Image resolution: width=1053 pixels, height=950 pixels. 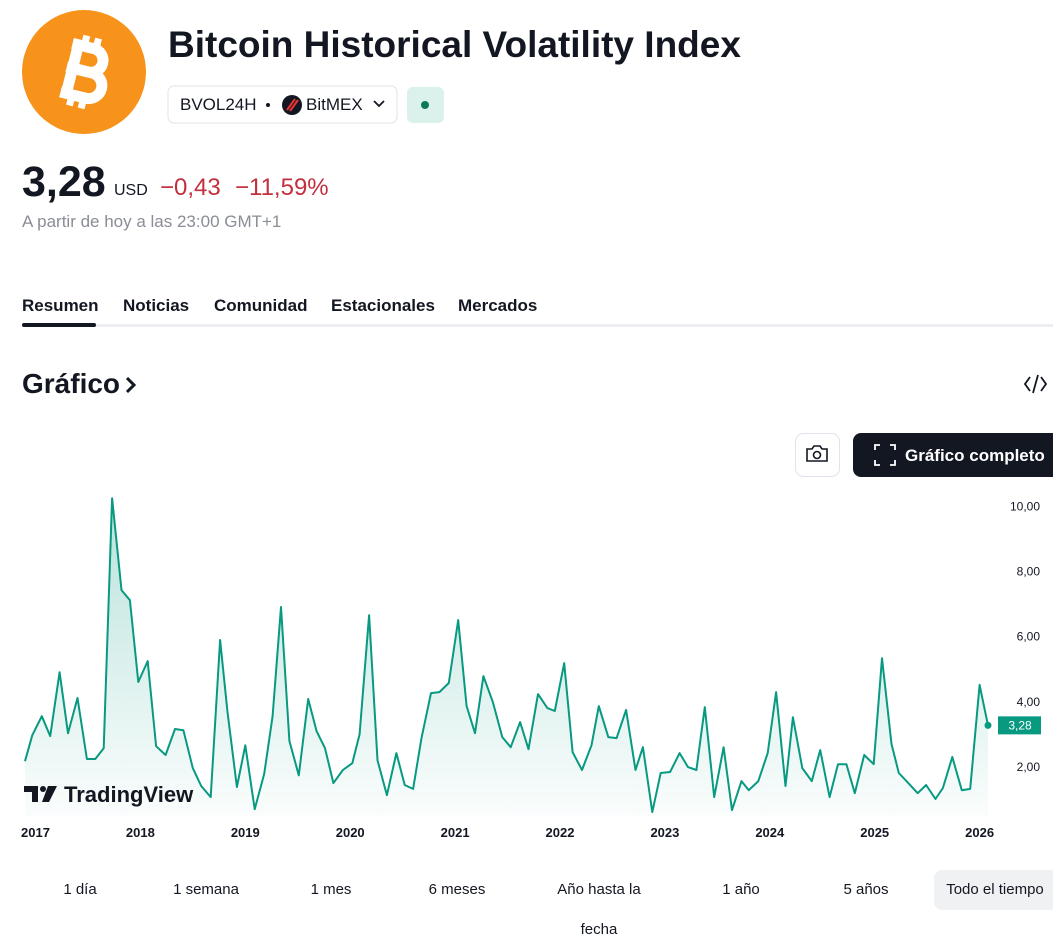 I want to click on tab: Estacionales, so click(x=383, y=305).